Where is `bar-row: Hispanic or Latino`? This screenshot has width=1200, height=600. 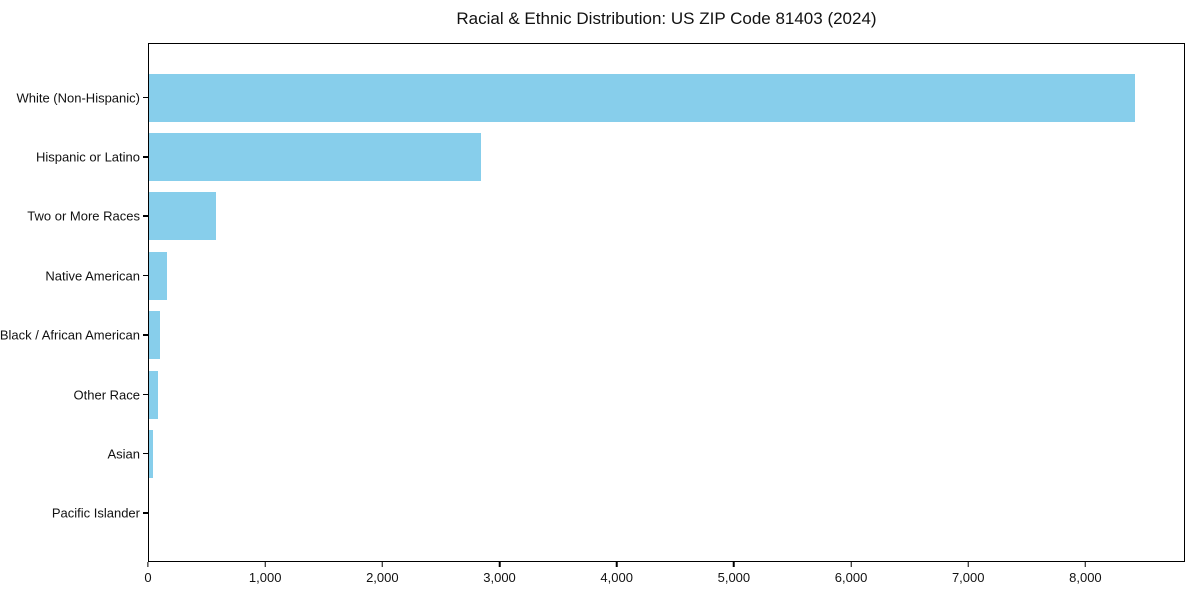 bar-row: Hispanic or Latino is located at coordinates (610, 156).